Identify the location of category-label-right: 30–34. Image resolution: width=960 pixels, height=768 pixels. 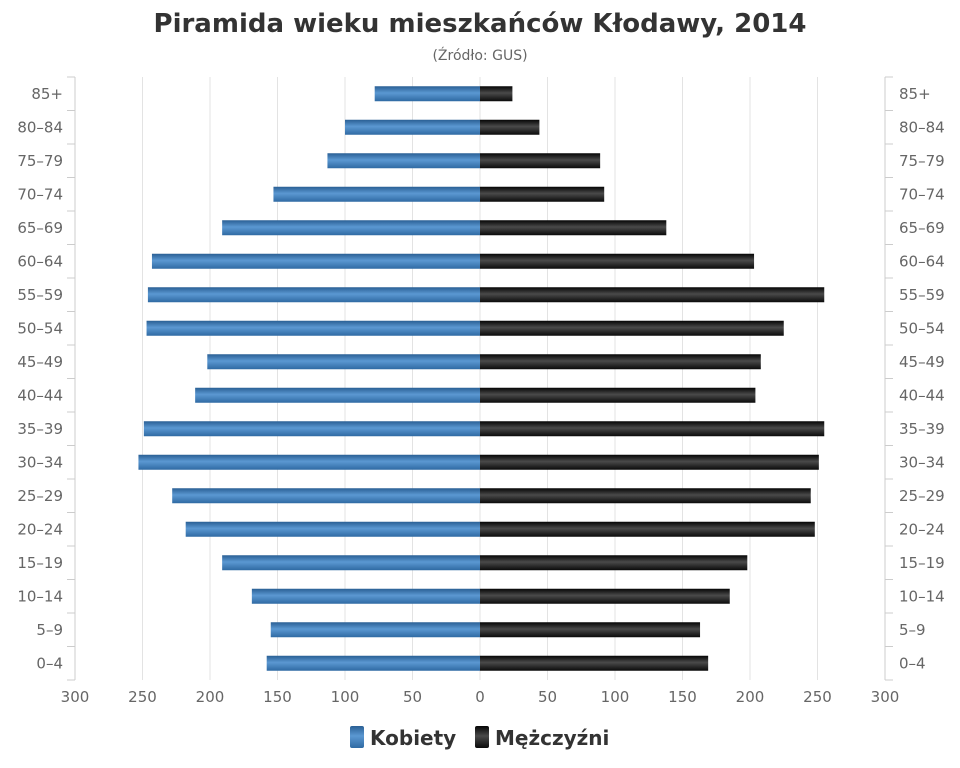
(922, 462).